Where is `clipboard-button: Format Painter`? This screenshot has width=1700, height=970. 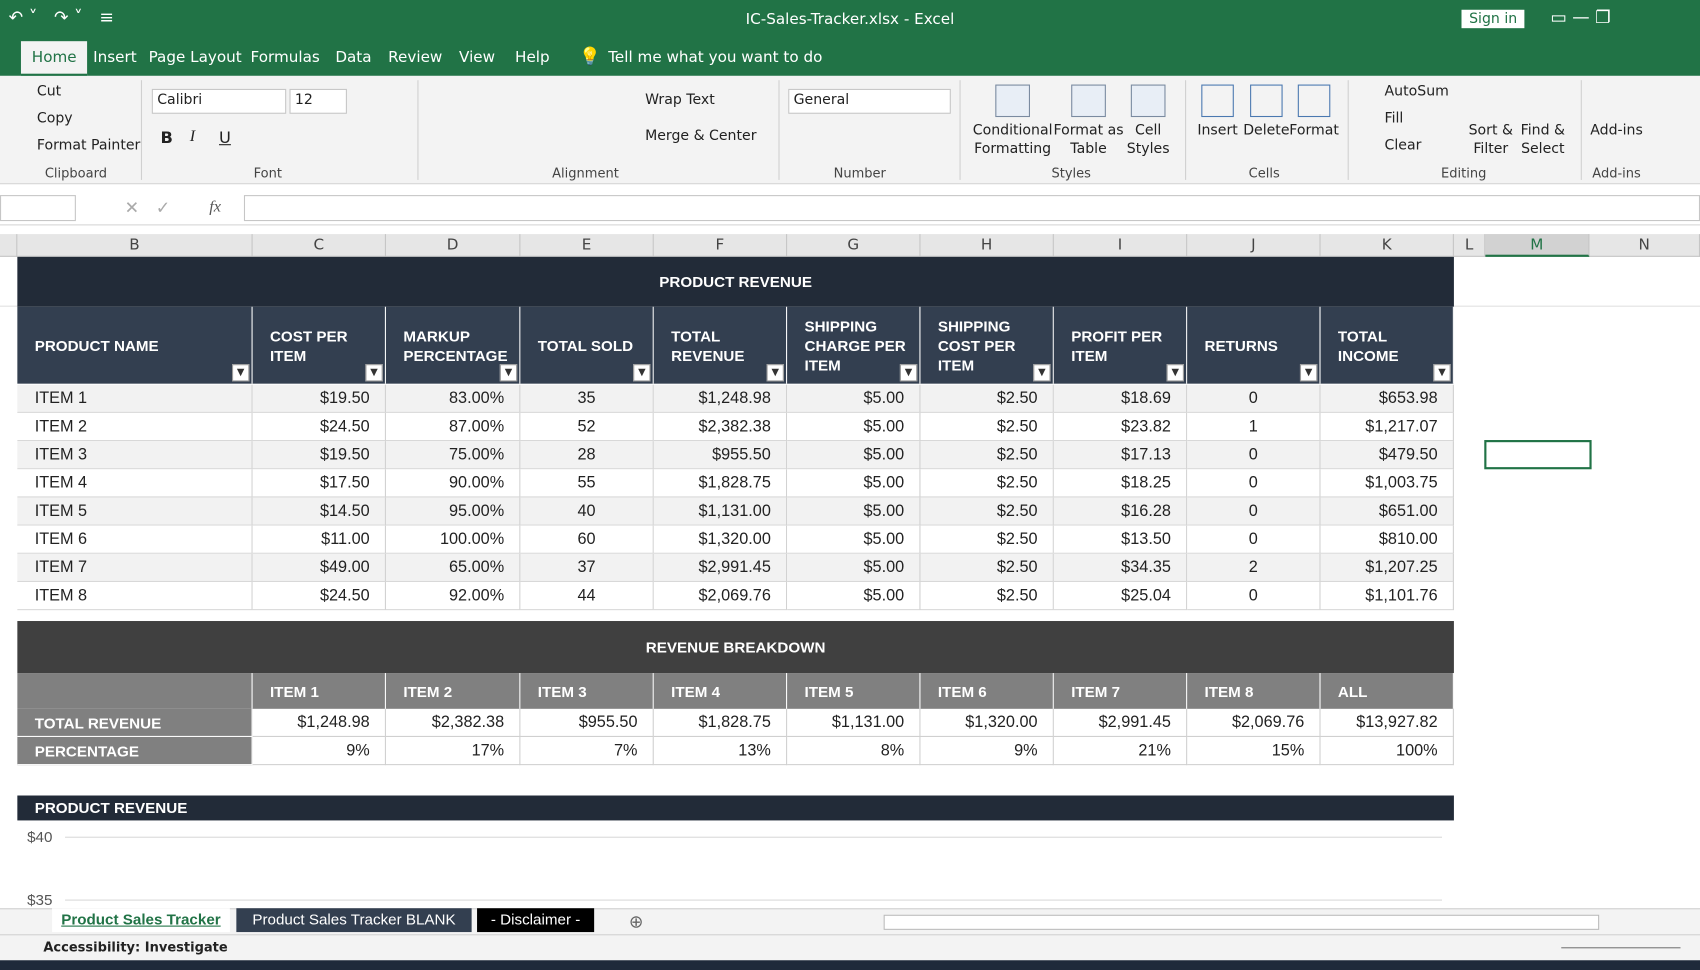 clipboard-button: Format Painter is located at coordinates (88, 145).